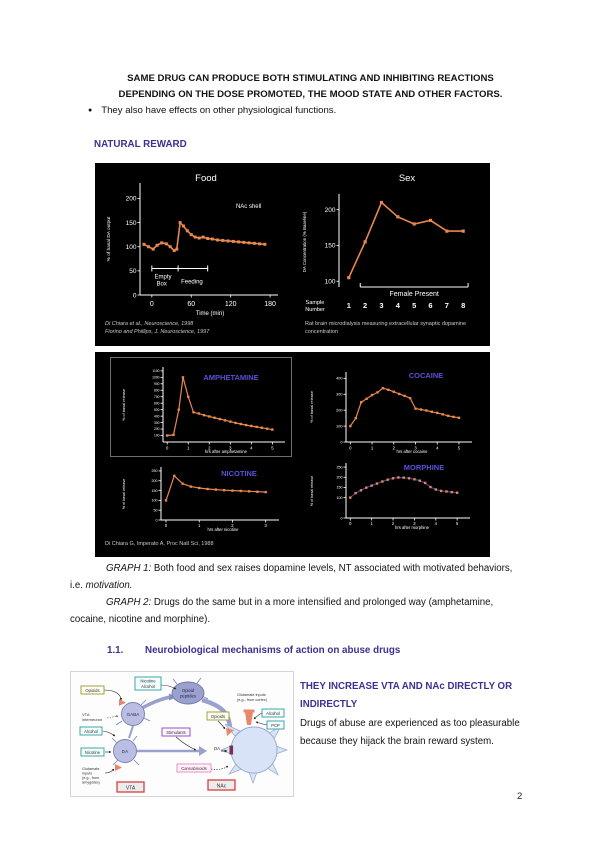 The image size is (600, 848). I want to click on svg-text: Glutamate, so click(91, 769).